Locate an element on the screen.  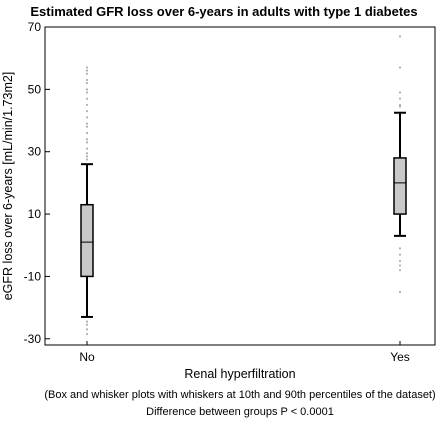
x-axis-label: Renal hyperfiltration is located at coordinates (239, 374).